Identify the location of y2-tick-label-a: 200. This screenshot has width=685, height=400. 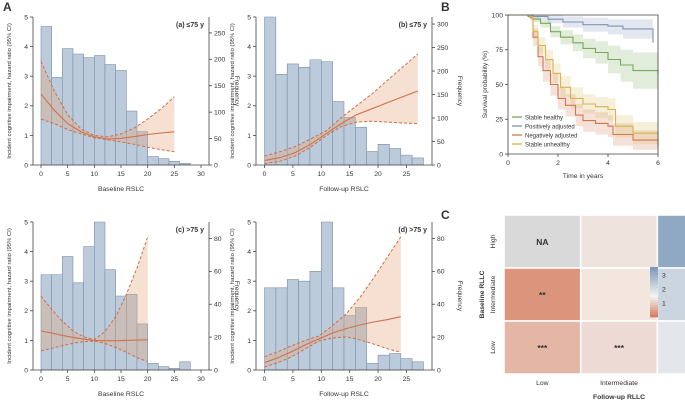
(220, 60).